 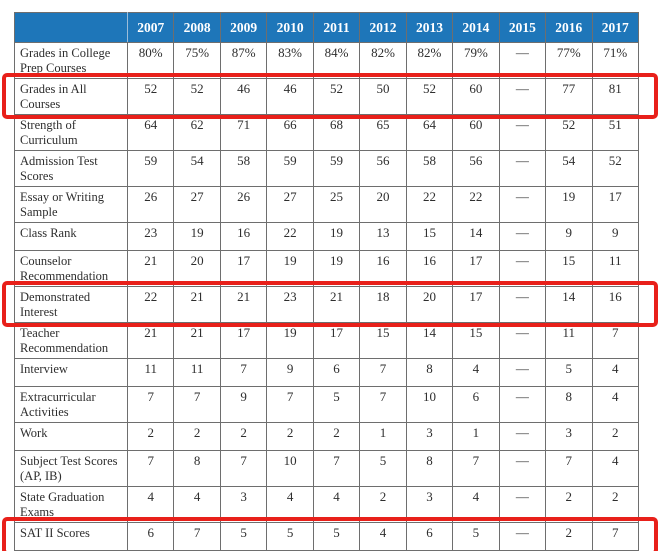 I want to click on table-row: Extracurricular Activities 7 7 9 7 5 7 10 6—8 4, so click(x=327, y=404).